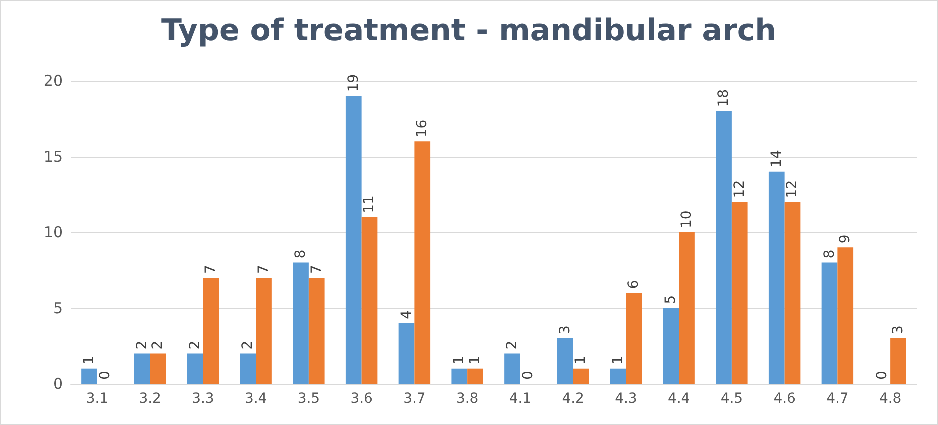  Describe the element at coordinates (686, 219) in the screenshot. I see `data-label: 10` at that location.